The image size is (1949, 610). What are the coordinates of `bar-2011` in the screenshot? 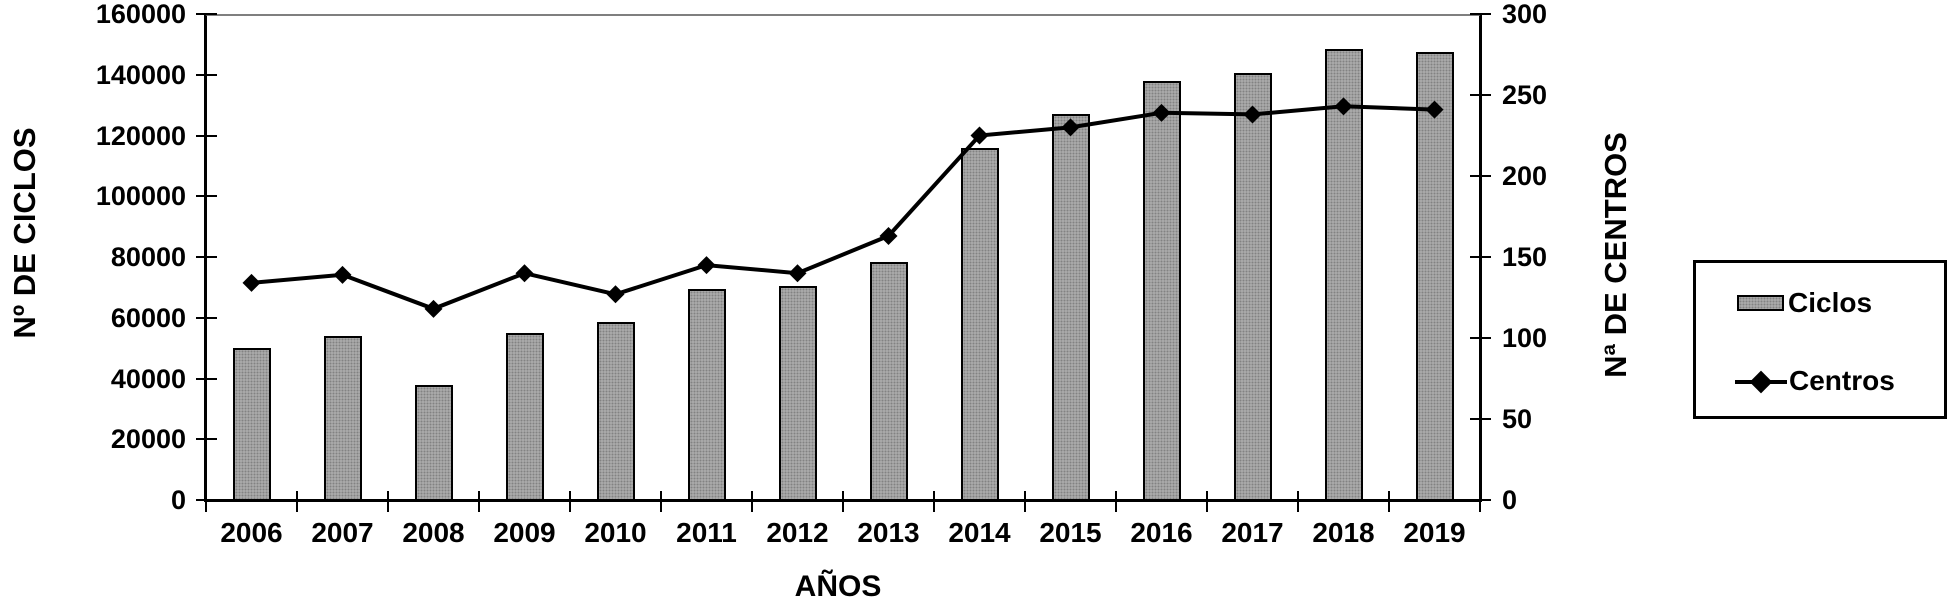 It's located at (706, 394).